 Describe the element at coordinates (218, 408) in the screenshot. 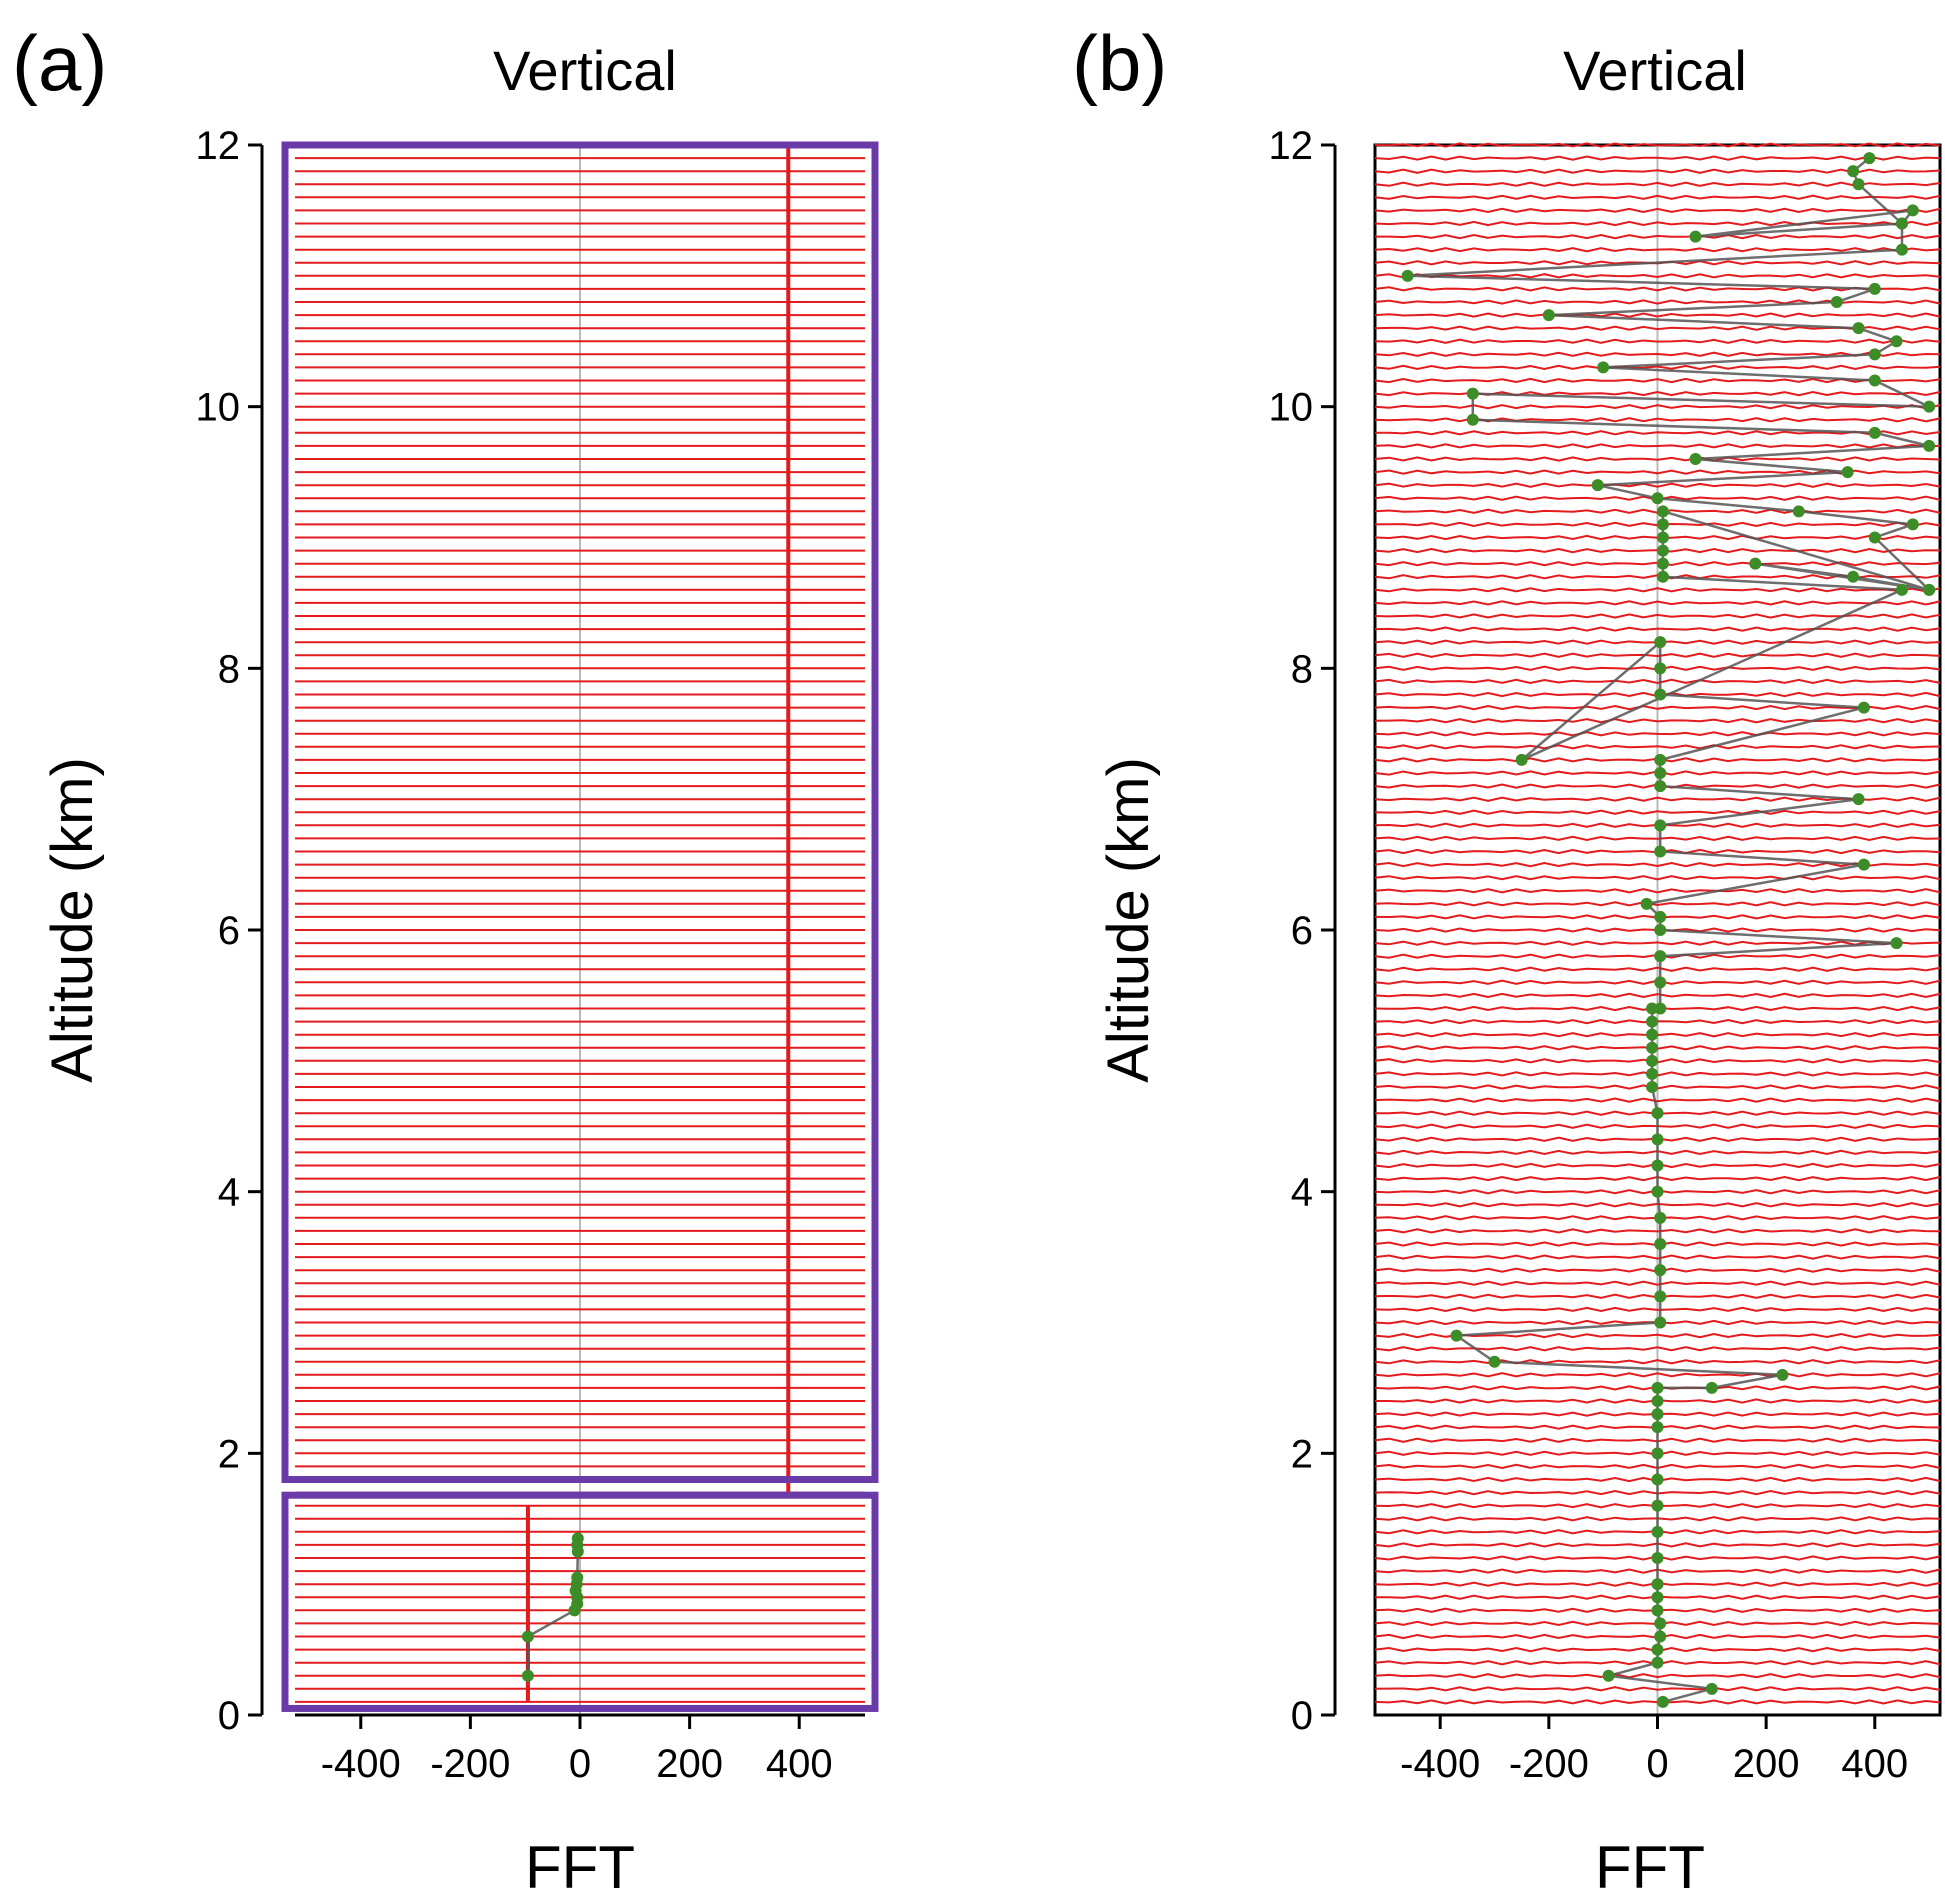

I see `y-tick-label: 10` at that location.